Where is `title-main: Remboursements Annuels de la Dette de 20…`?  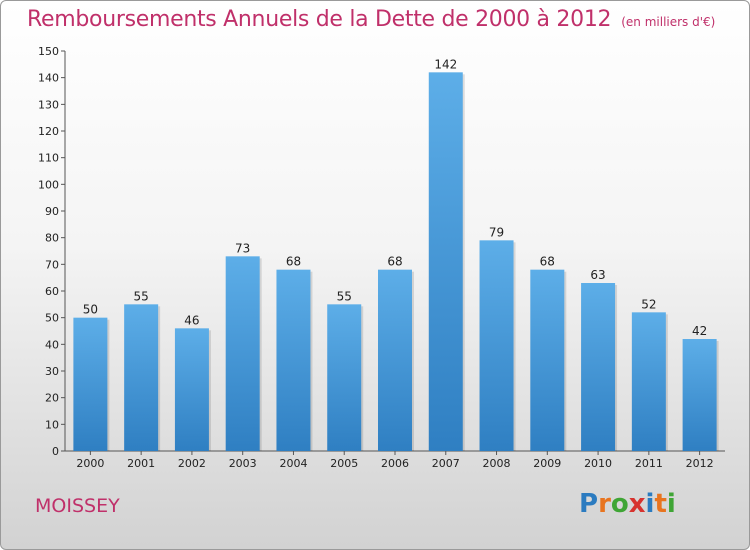
title-main: Remboursements Annuels de la Dette de 20… is located at coordinates (319, 19).